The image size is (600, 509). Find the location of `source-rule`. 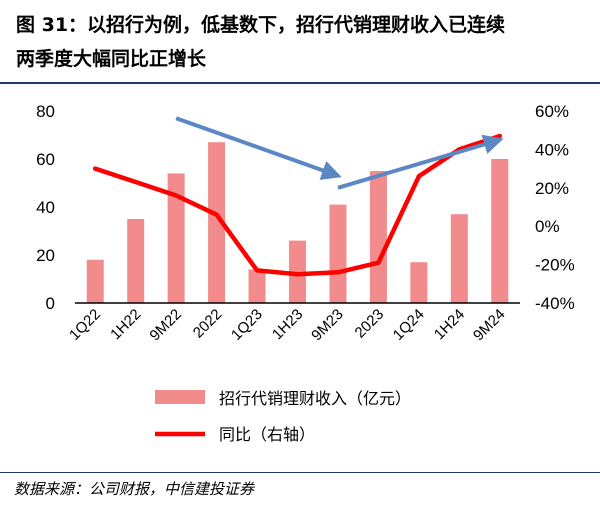

source-rule is located at coordinates (300, 472).